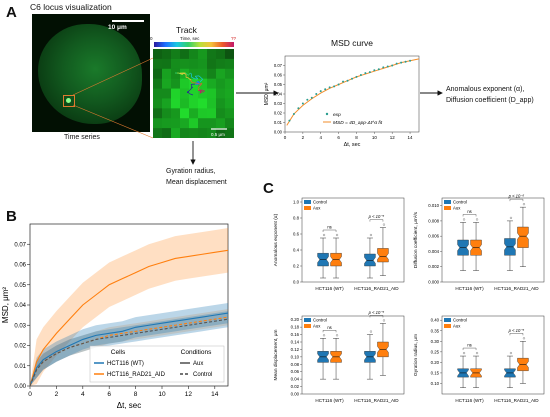 The width and height of the screenshot is (550, 417). I want to click on y-tick-label: 0.00, so click(278, 132).